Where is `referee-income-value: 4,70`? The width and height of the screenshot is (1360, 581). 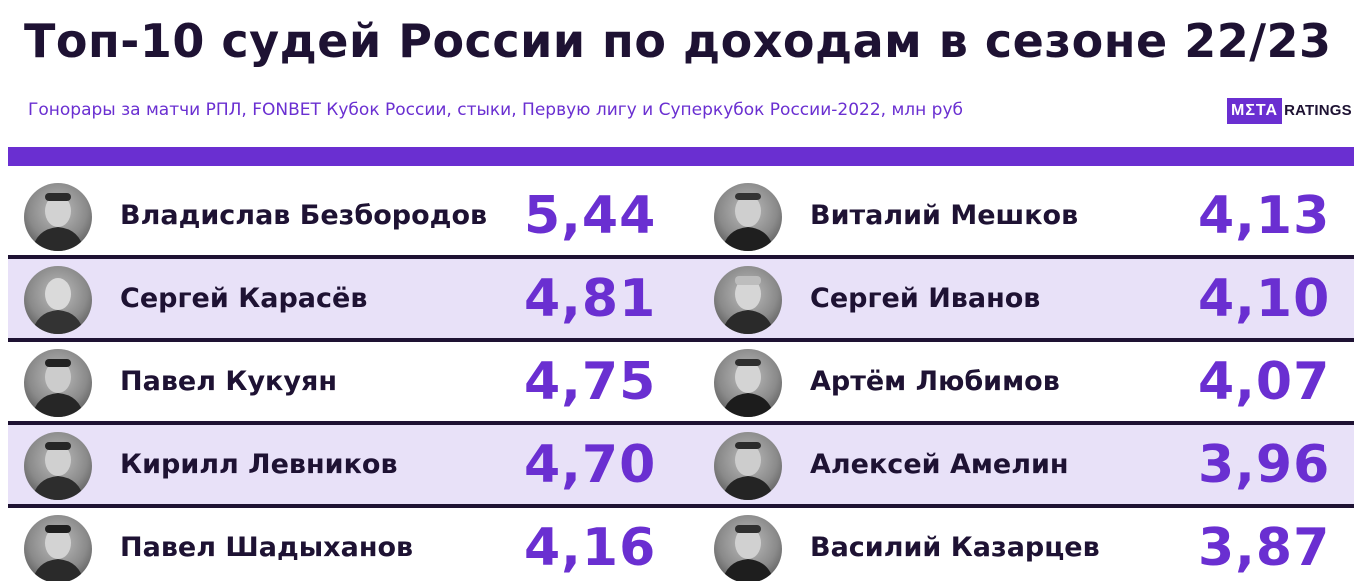 referee-income-value: 4,70 is located at coordinates (590, 465).